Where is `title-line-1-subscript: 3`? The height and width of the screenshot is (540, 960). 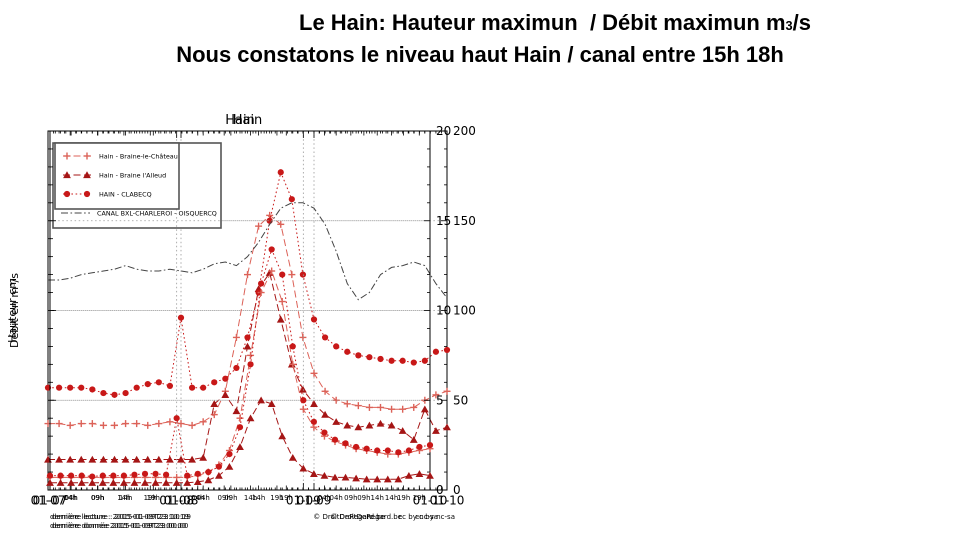 title-line-1-subscript: 3 is located at coordinates (789, 25).